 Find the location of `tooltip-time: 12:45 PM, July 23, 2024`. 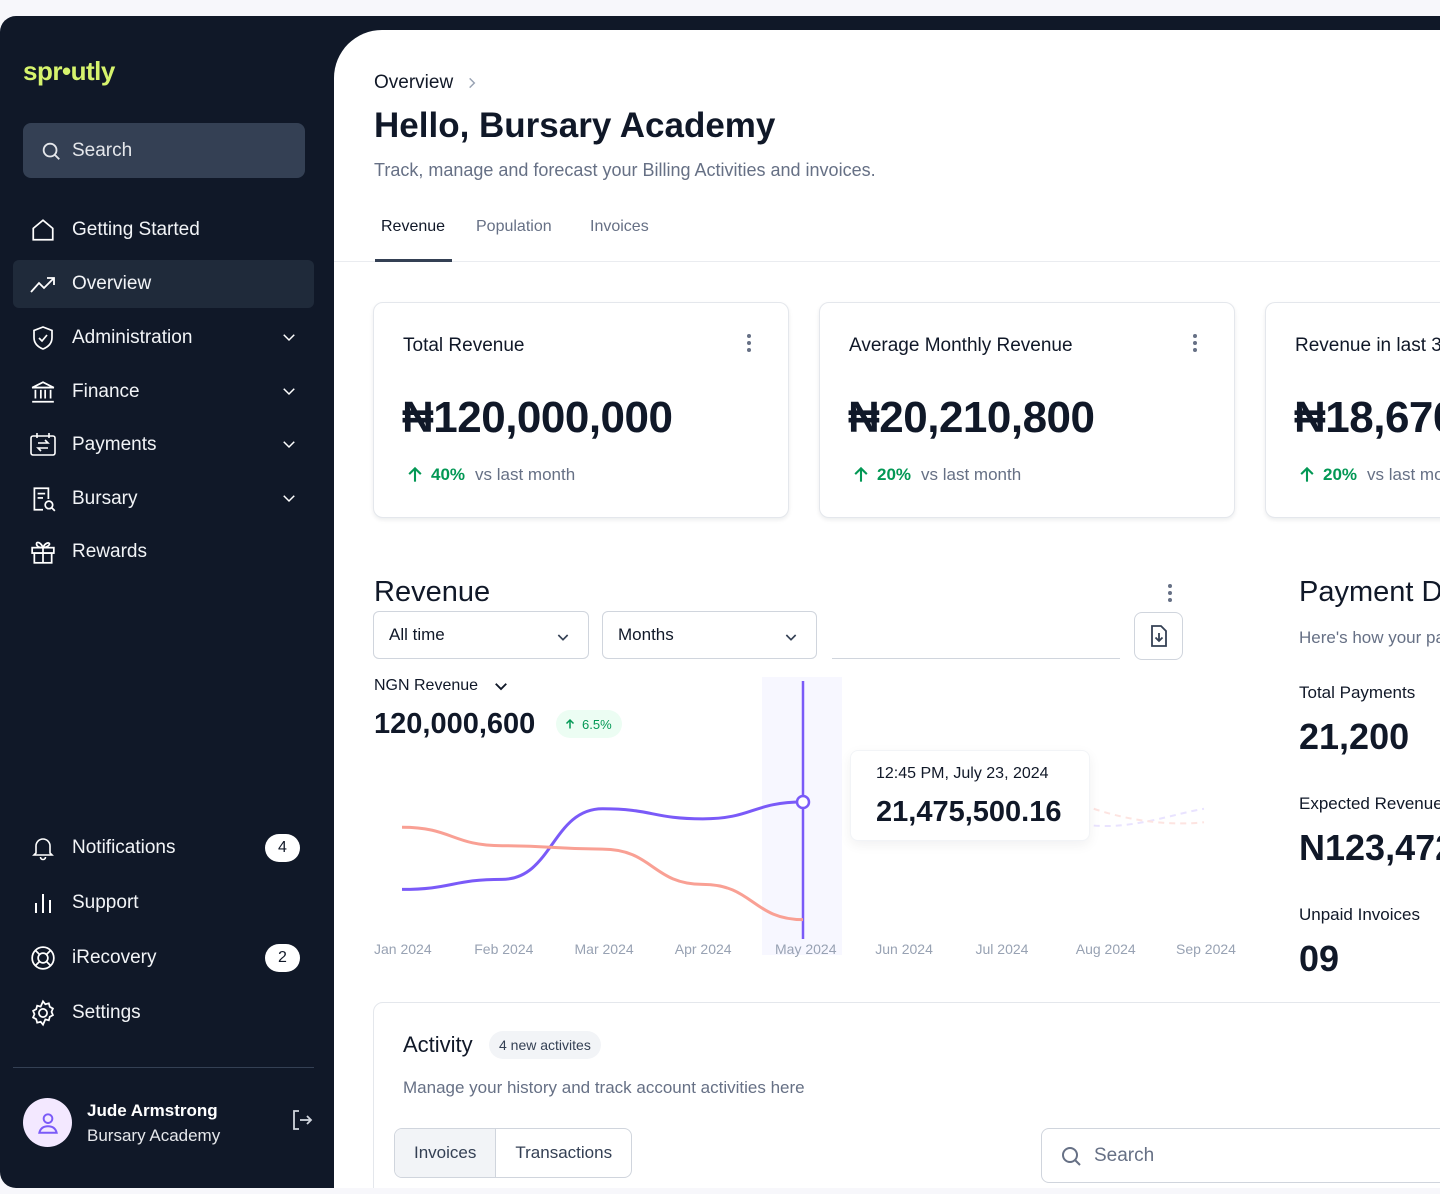

tooltip-time: 12:45 PM, July 23, 2024 is located at coordinates (962, 773).